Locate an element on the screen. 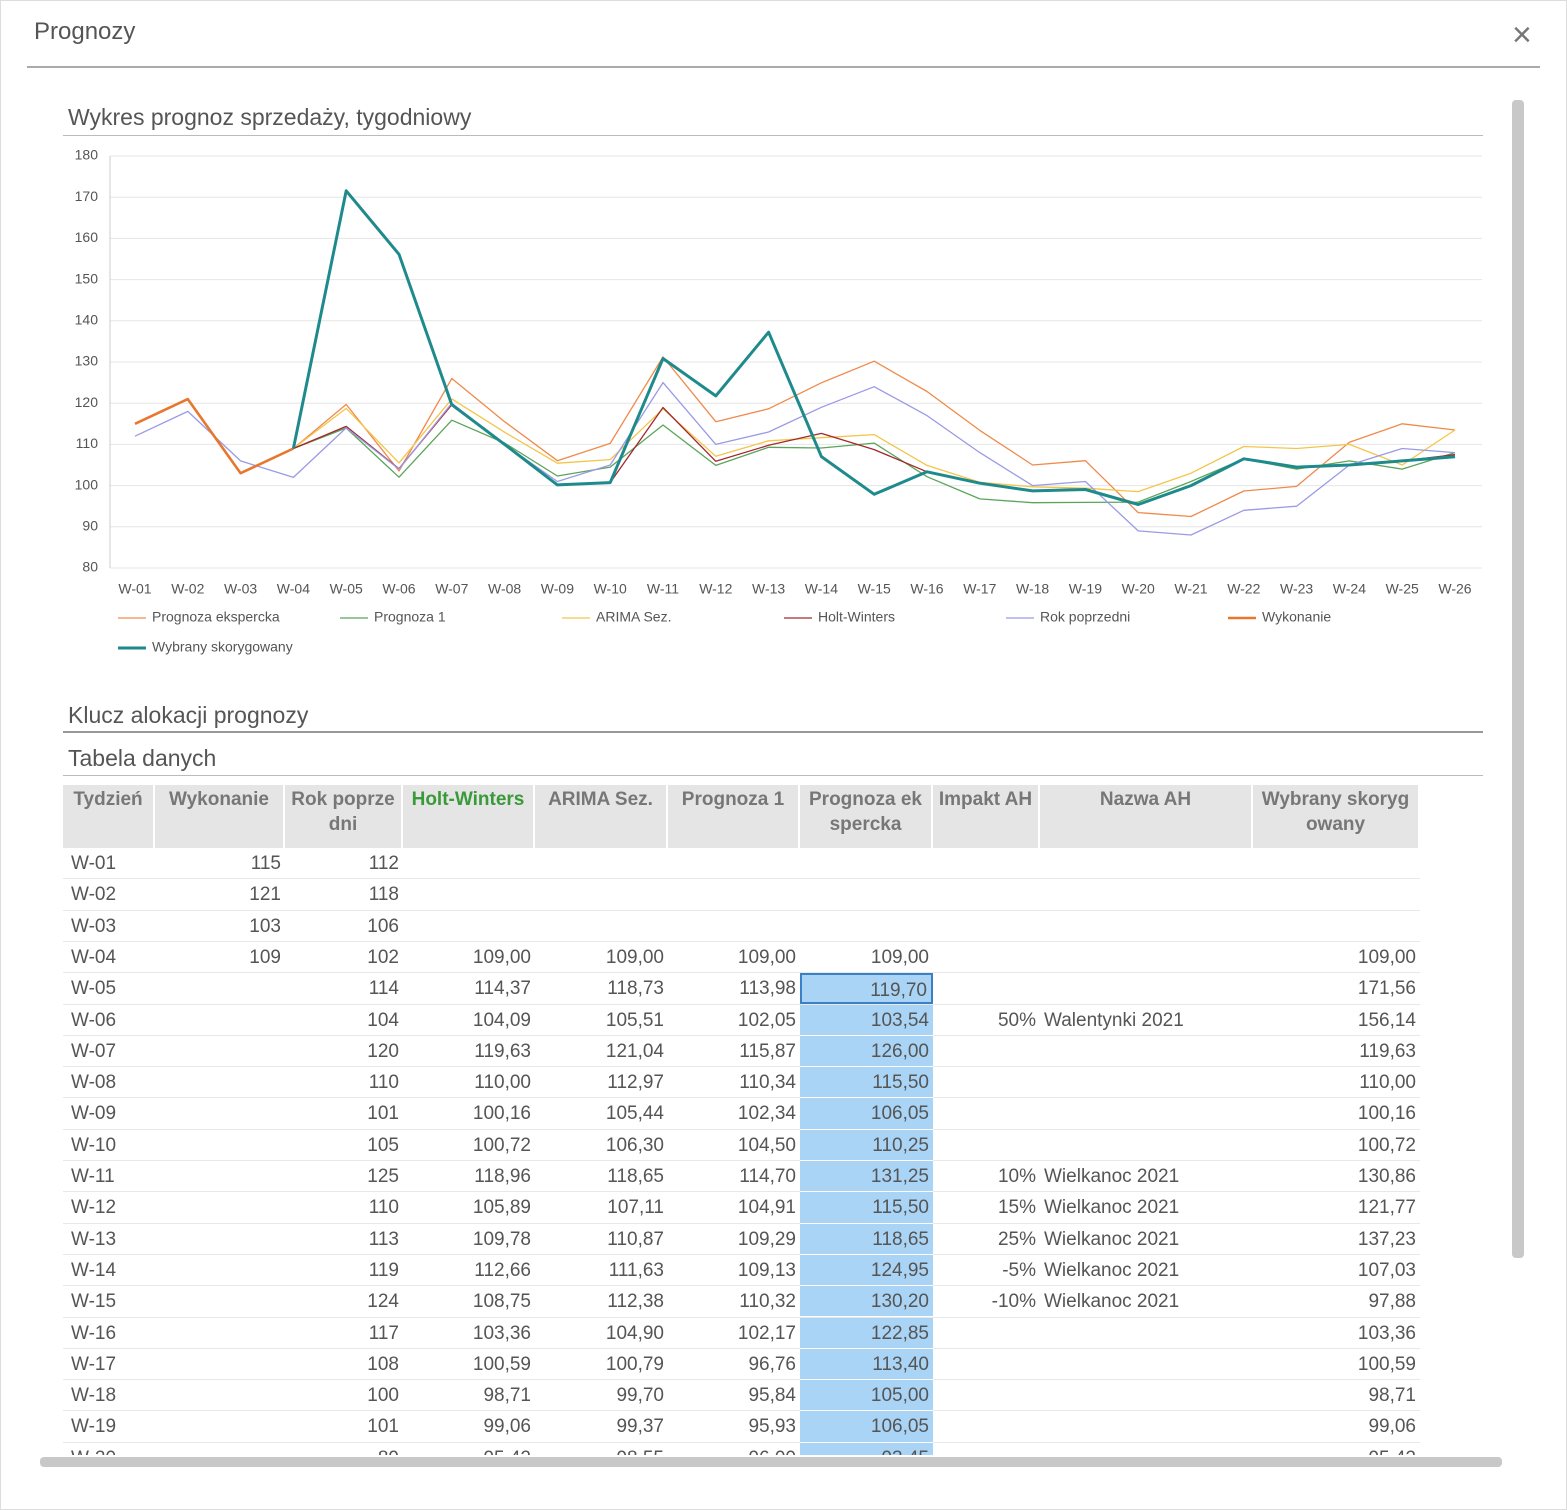 The width and height of the screenshot is (1567, 1510). table-cell: 121 is located at coordinates (265, 895).